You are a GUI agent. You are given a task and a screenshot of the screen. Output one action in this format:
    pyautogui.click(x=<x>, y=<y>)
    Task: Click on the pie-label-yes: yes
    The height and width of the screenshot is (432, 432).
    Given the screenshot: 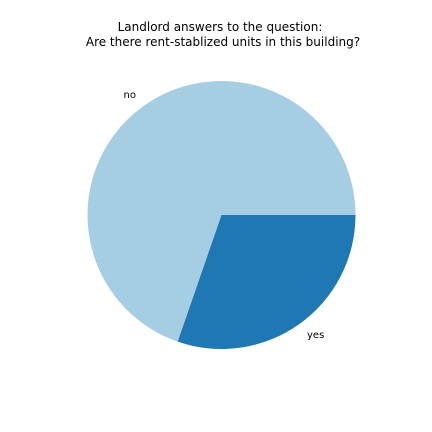 What is the action you would take?
    pyautogui.click(x=315, y=335)
    